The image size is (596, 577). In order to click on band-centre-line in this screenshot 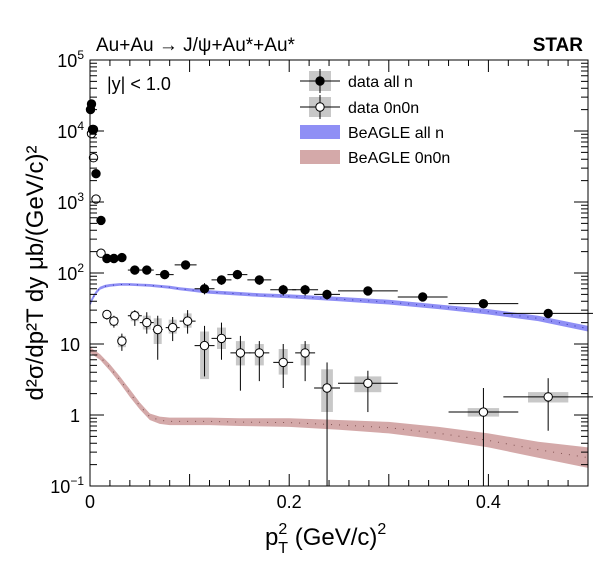, I will do `click(339, 307)`.